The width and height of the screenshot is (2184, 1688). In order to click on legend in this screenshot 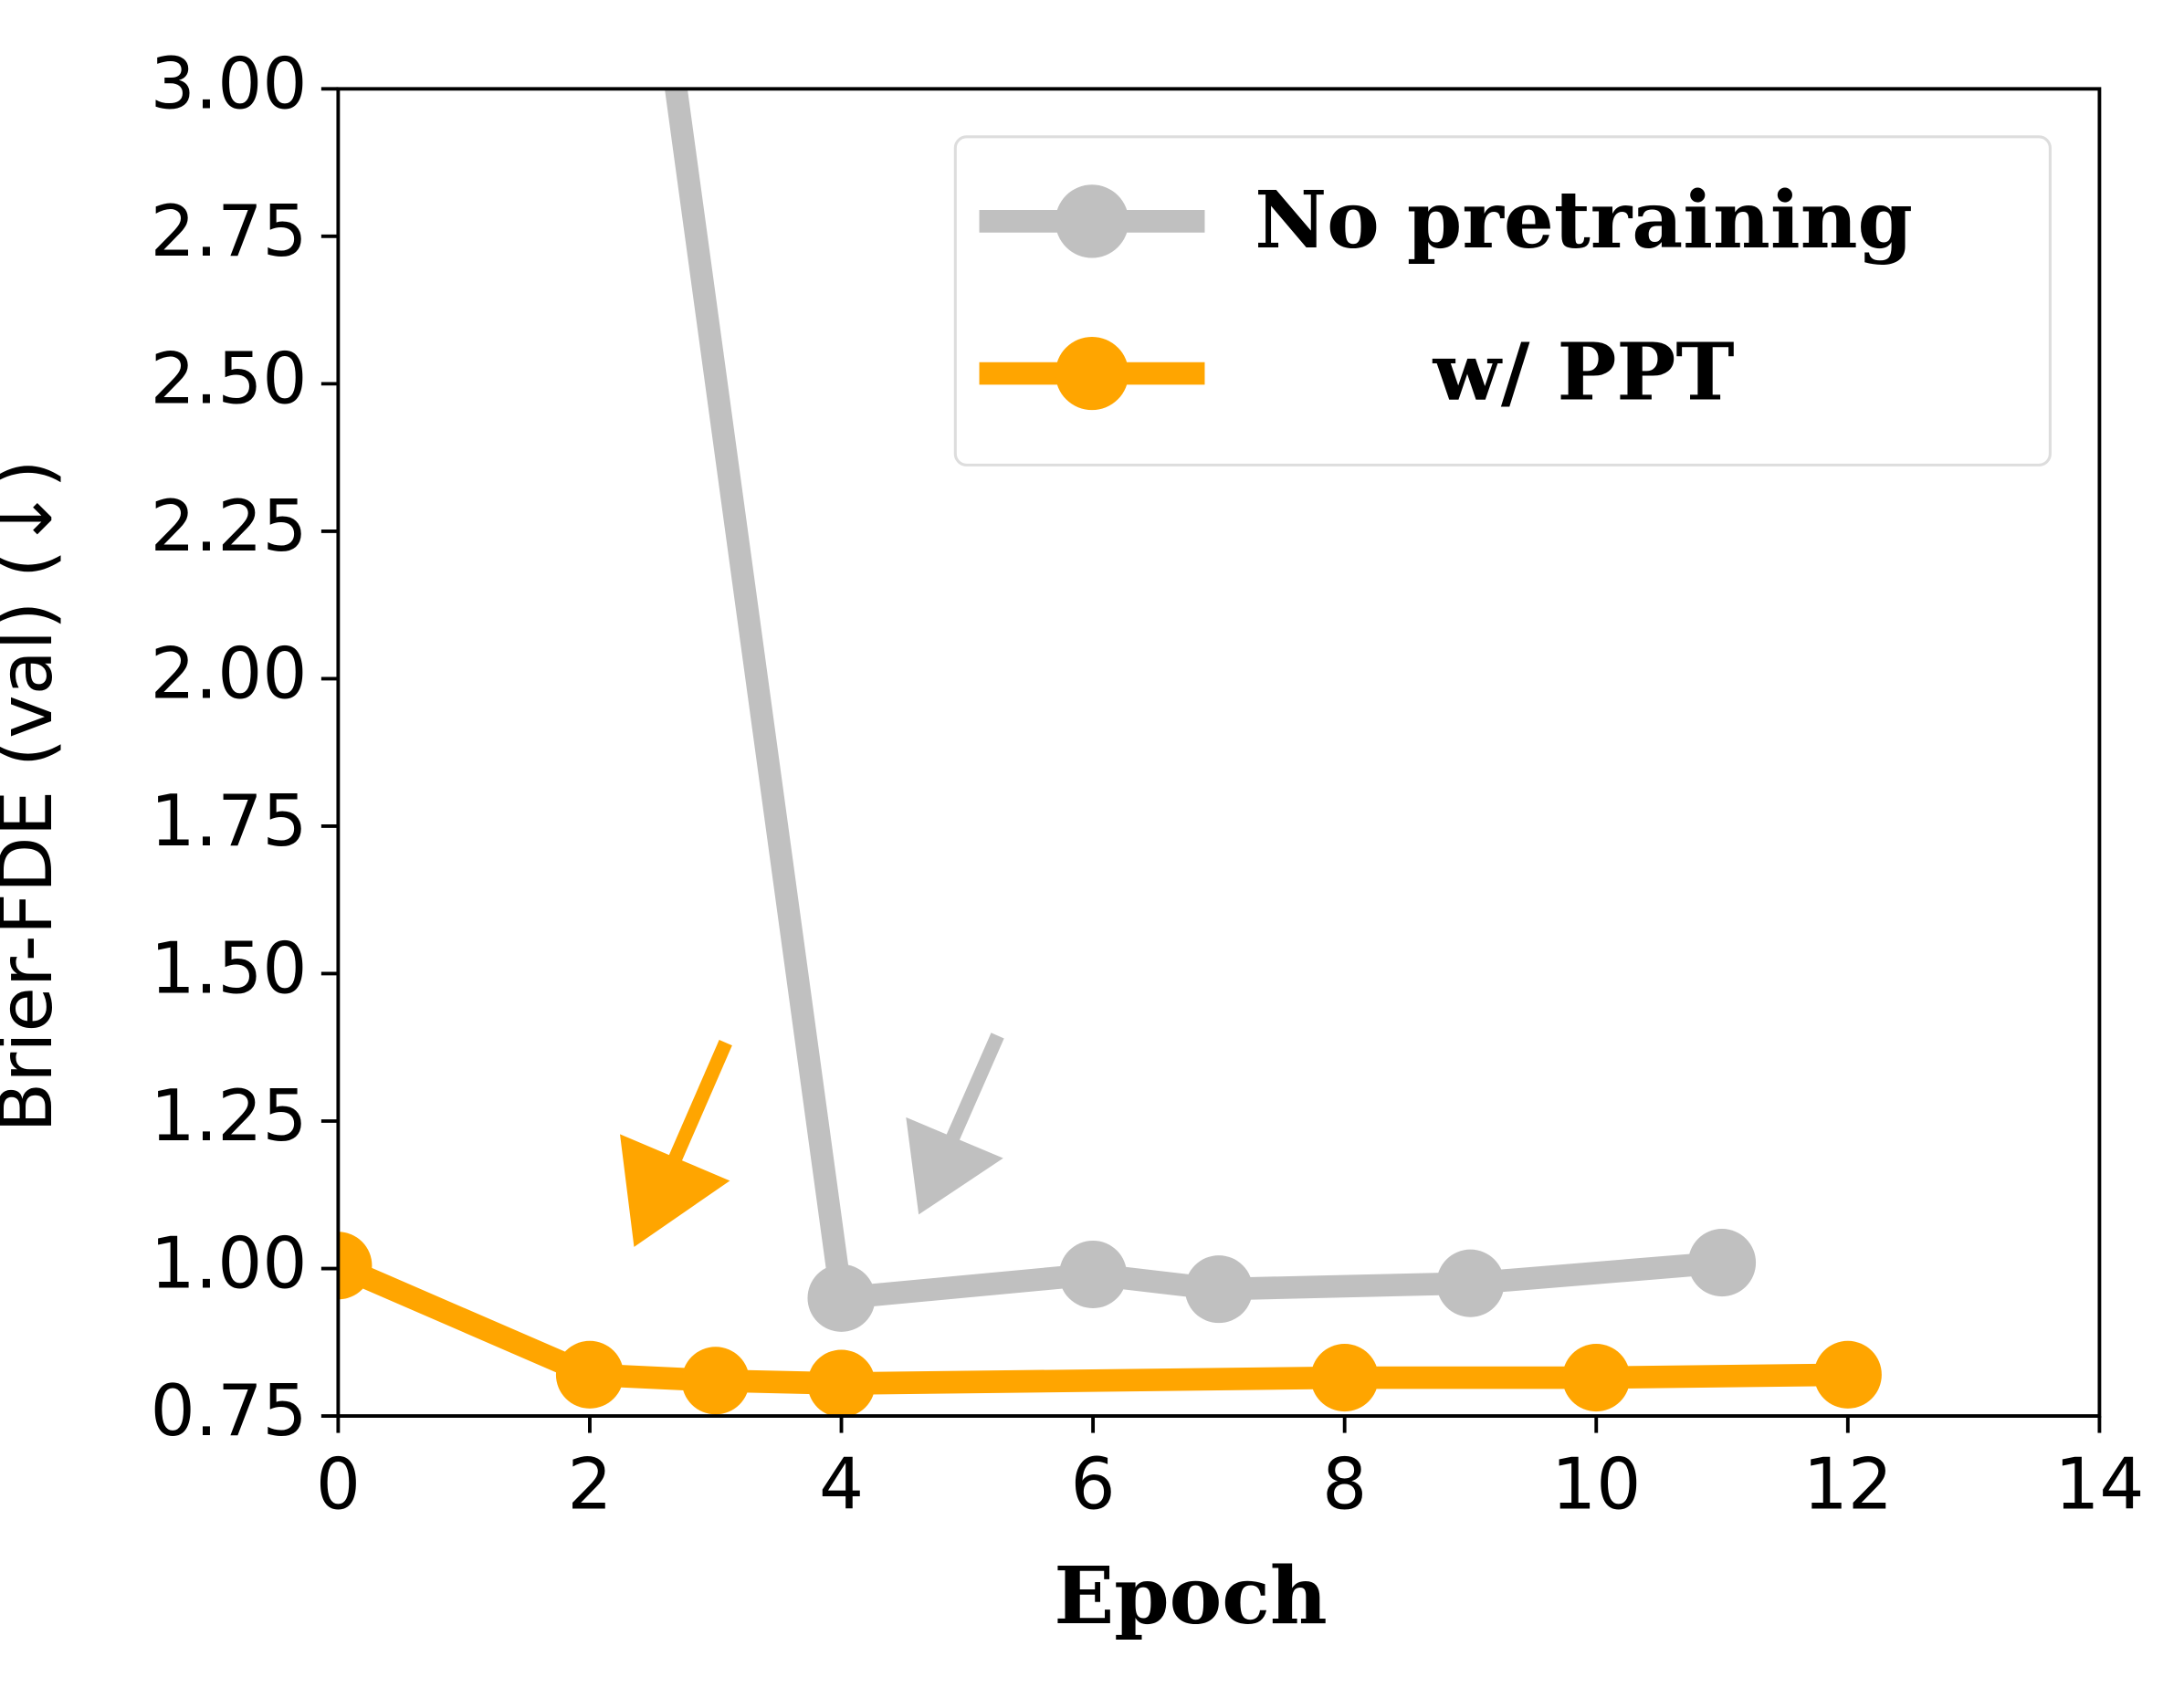, I will do `click(1502, 301)`.